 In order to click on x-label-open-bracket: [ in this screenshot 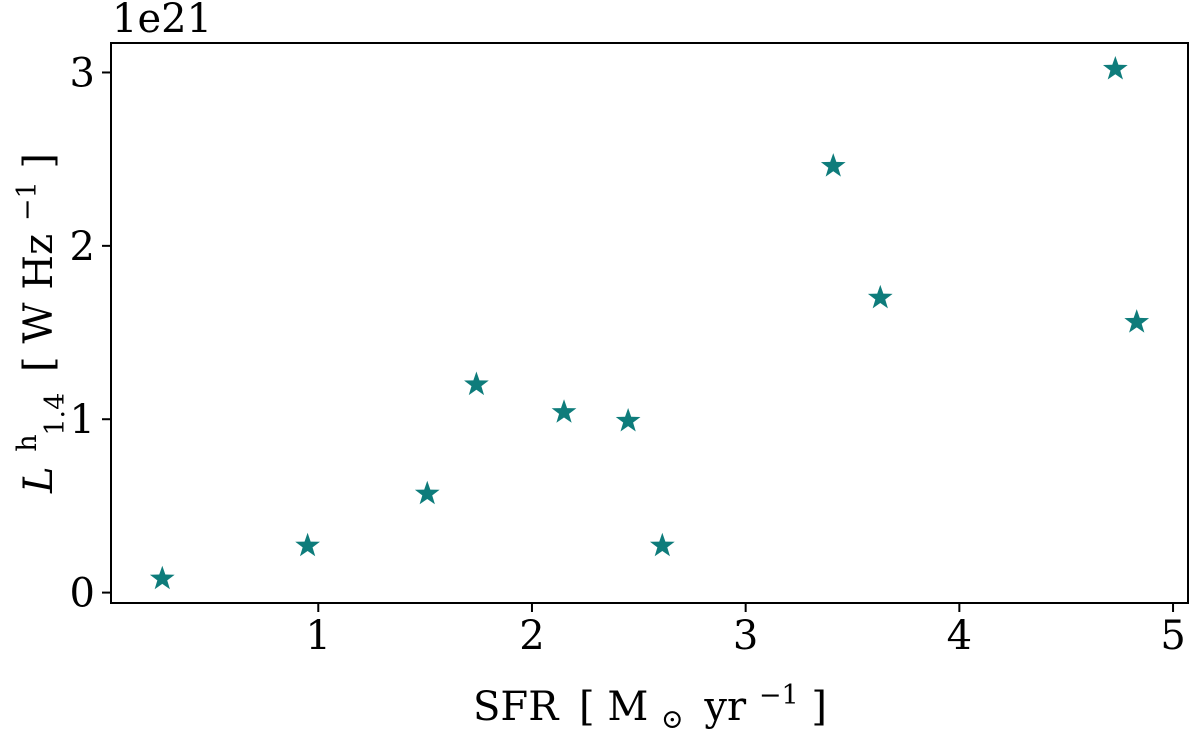, I will do `click(587, 707)`.